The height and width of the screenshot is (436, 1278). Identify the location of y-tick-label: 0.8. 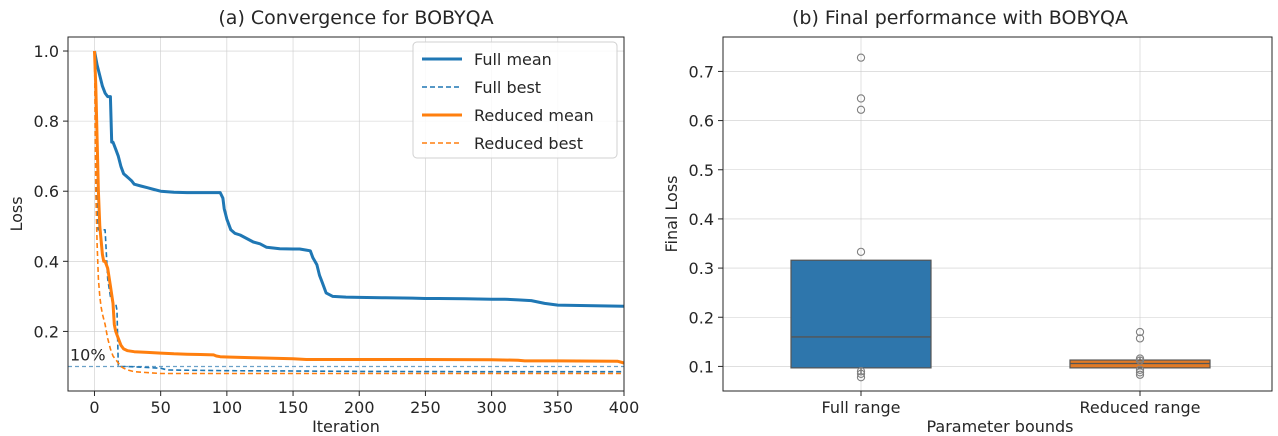
(46, 121).